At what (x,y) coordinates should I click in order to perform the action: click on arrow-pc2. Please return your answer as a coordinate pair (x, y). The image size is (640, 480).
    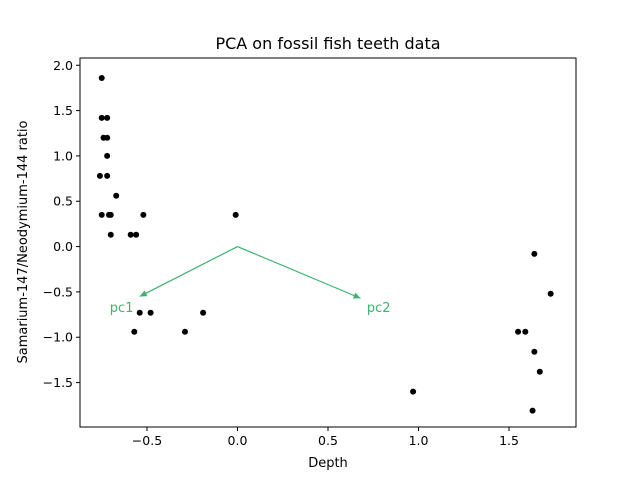
    Looking at the image, I should click on (299, 272).